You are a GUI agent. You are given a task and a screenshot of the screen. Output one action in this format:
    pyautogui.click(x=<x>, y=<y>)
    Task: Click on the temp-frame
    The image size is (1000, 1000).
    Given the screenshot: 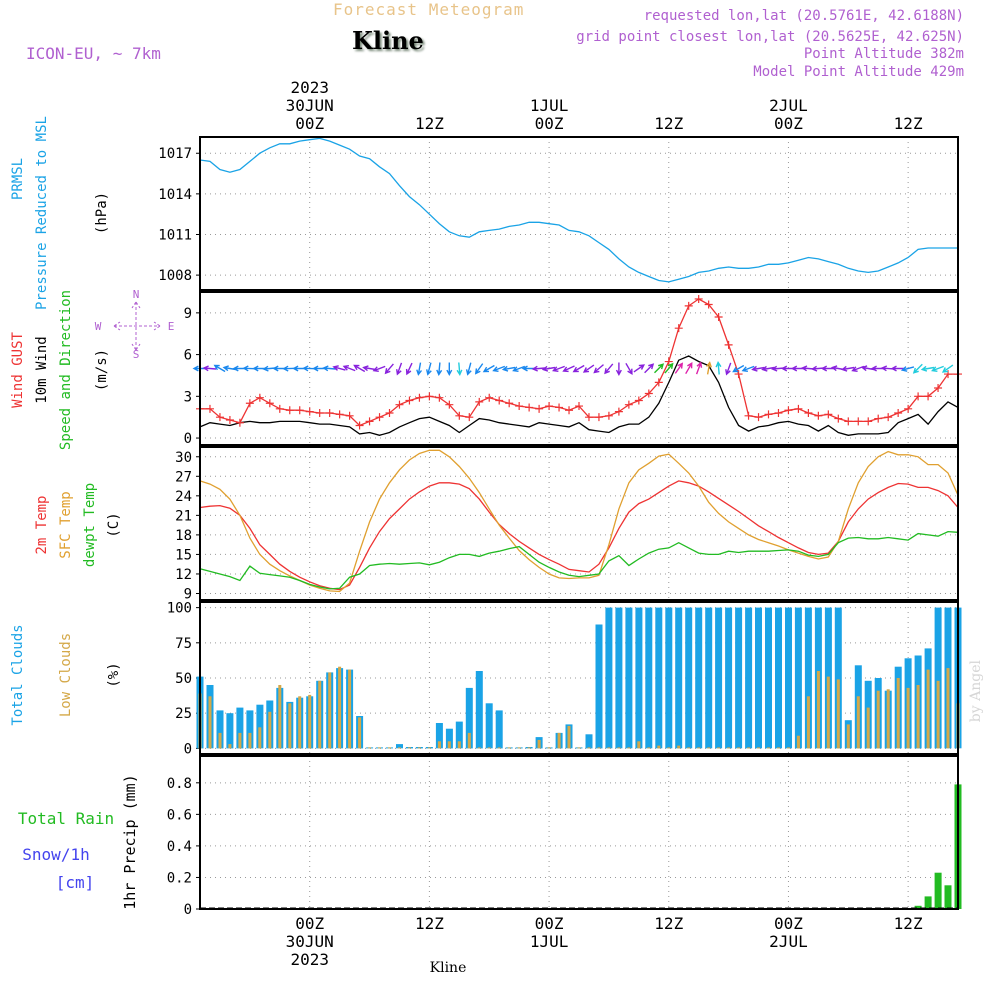 What is the action you would take?
    pyautogui.click(x=579, y=523)
    